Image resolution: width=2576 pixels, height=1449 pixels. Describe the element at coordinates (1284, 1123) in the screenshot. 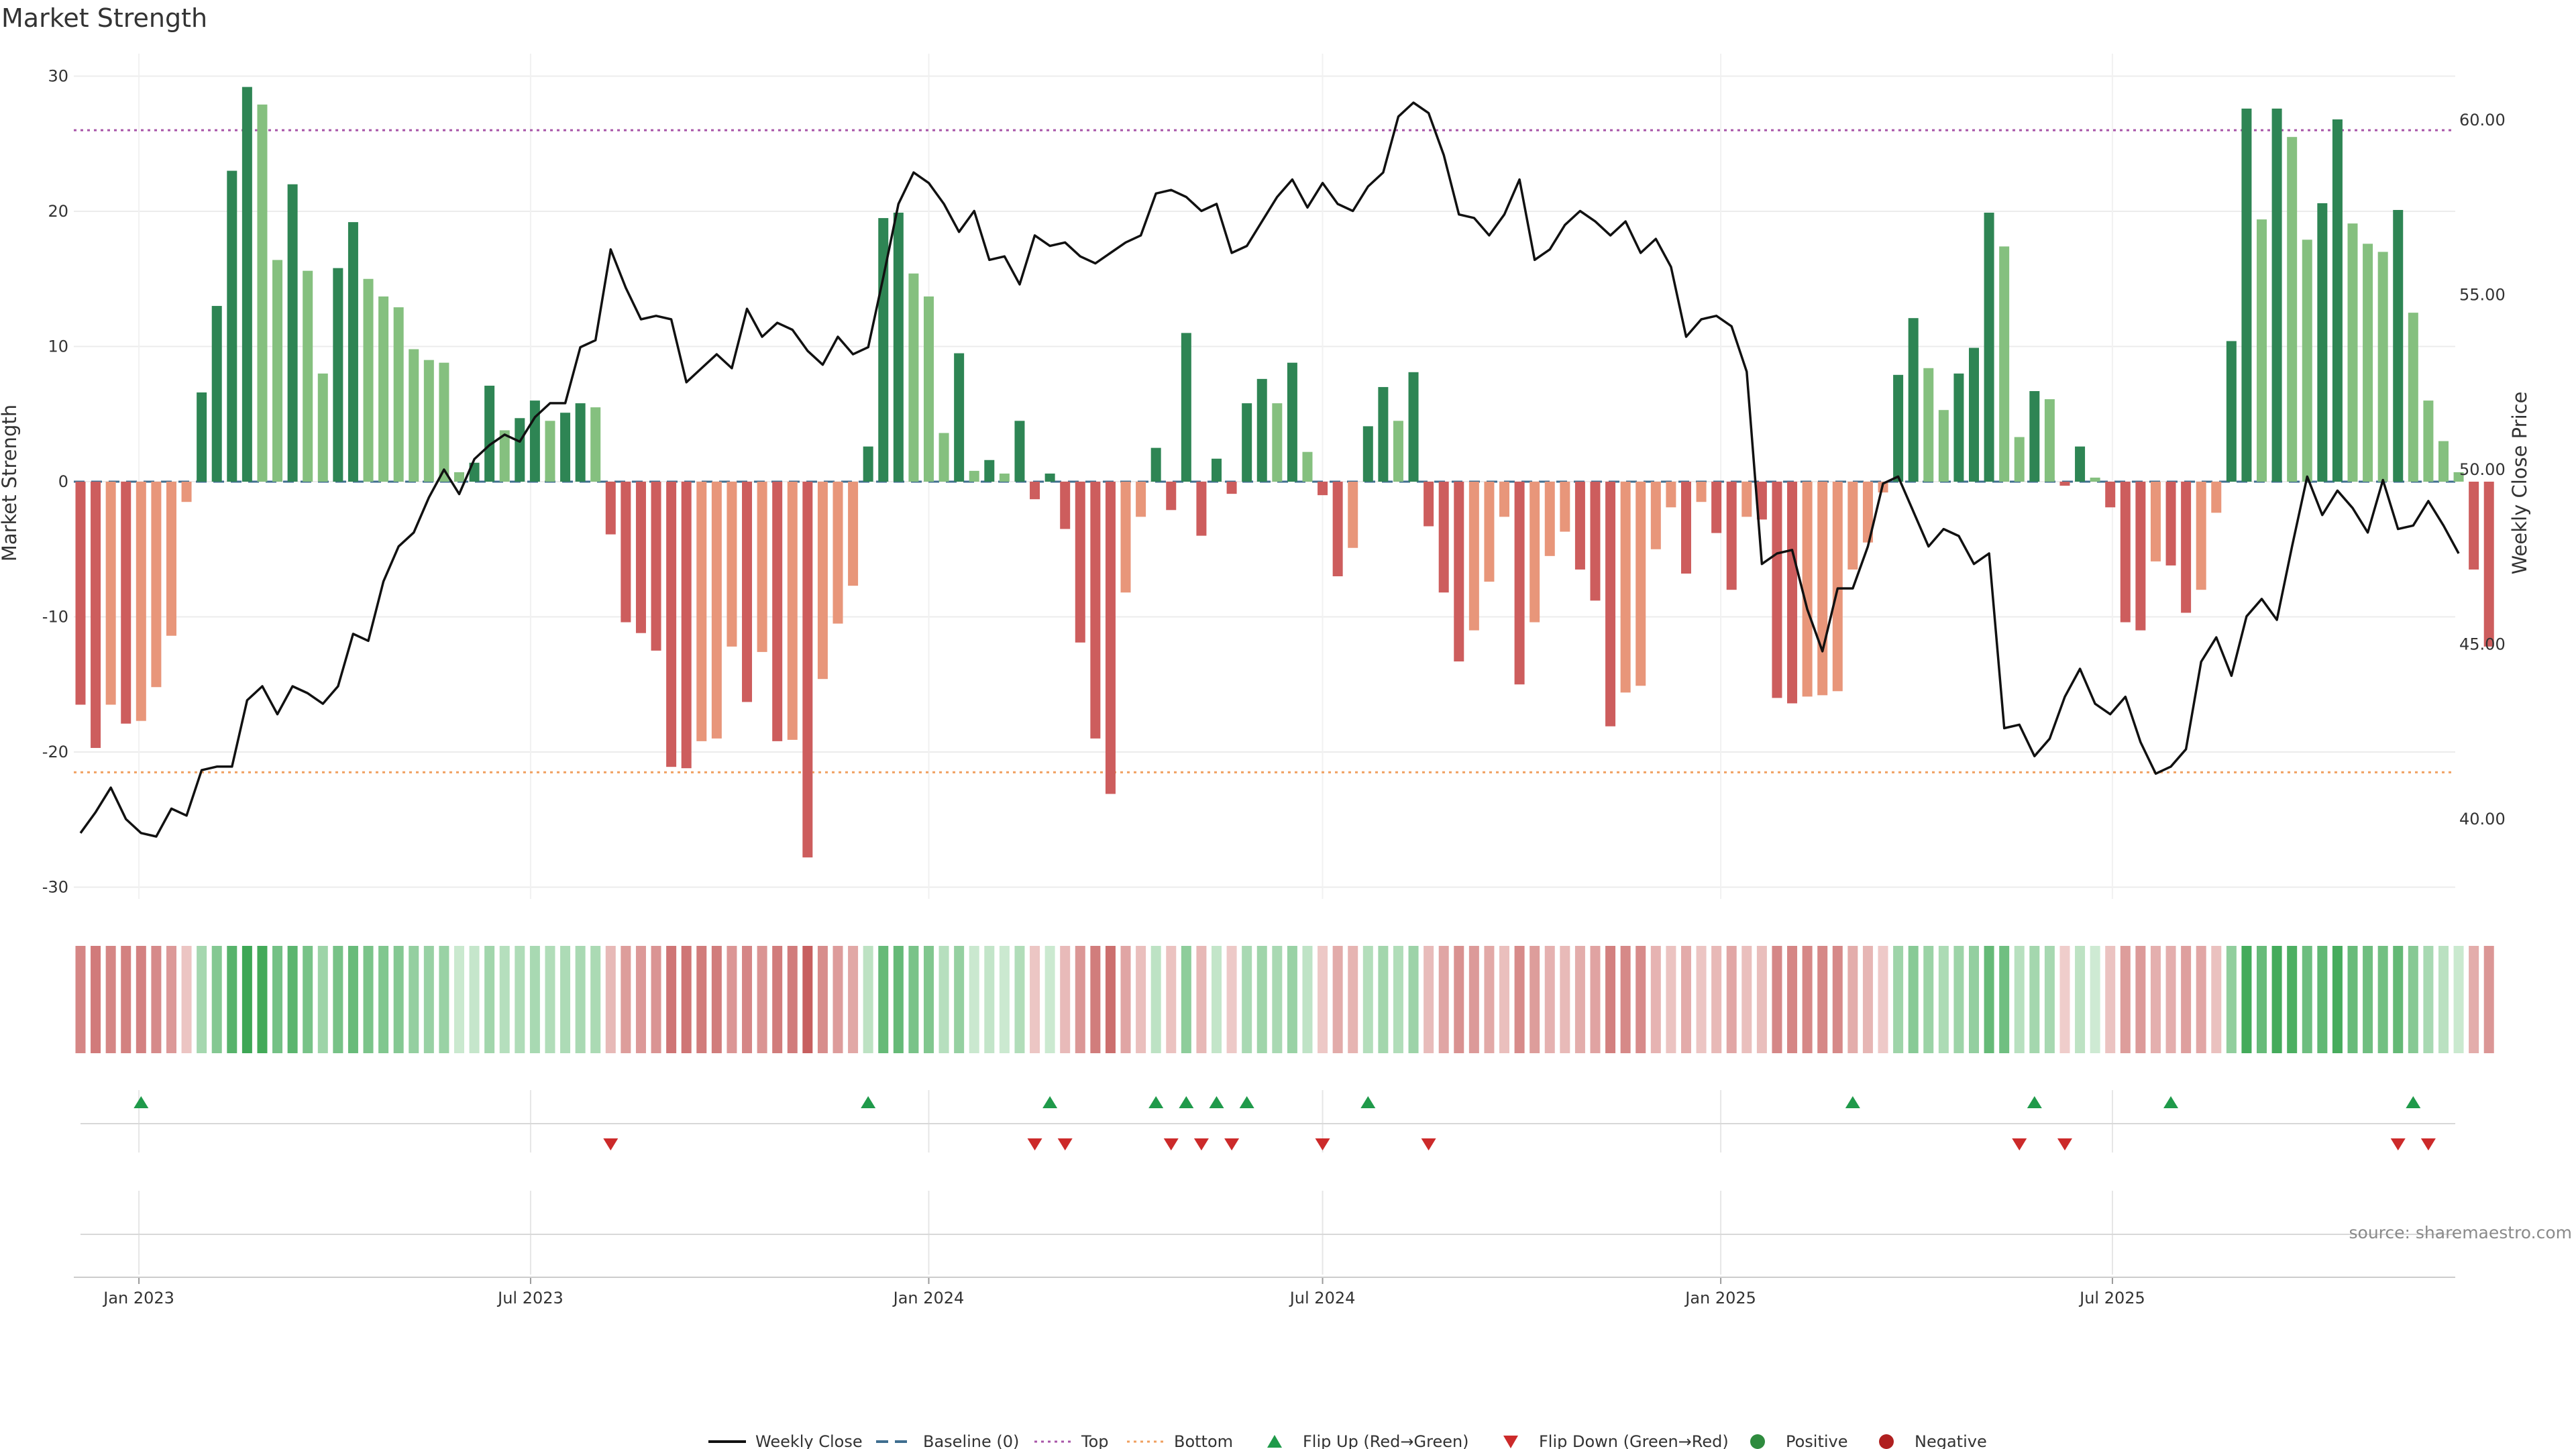

I see `flip-markers` at that location.